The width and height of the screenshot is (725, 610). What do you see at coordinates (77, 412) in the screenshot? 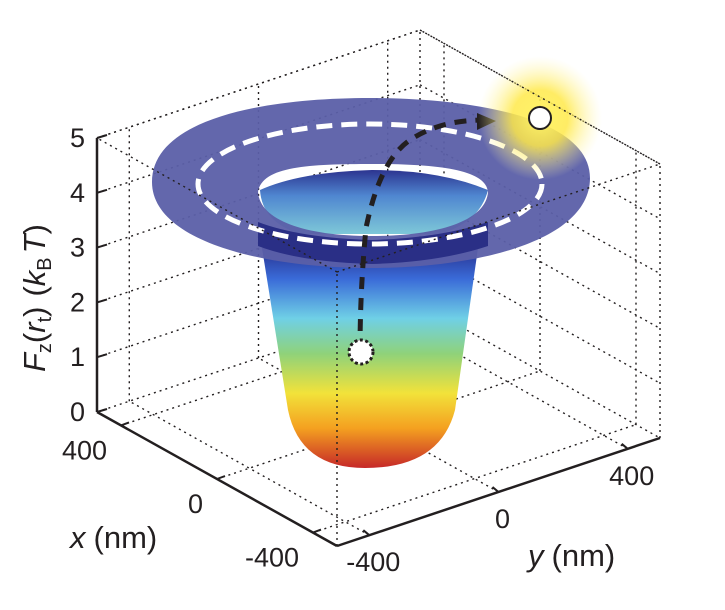
I see `z-tick-label: 0` at bounding box center [77, 412].